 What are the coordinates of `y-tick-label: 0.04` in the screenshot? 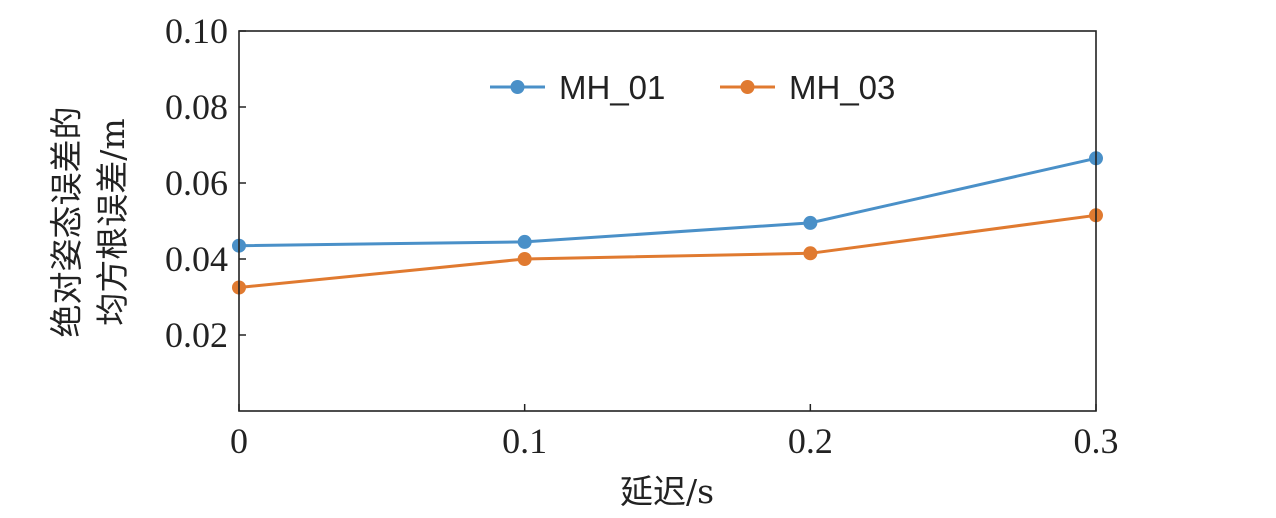 It's located at (196, 259).